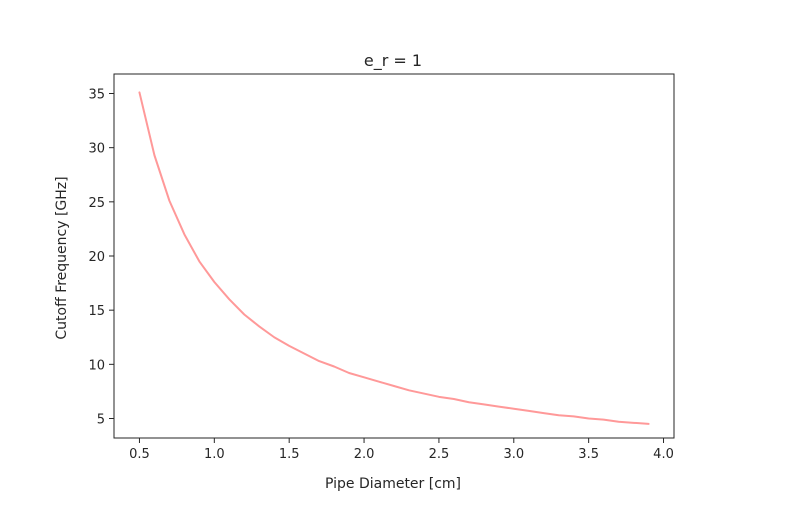 The width and height of the screenshot is (788, 526). I want to click on y-axis-label: Cutoff Frequency [GHz], so click(62, 257).